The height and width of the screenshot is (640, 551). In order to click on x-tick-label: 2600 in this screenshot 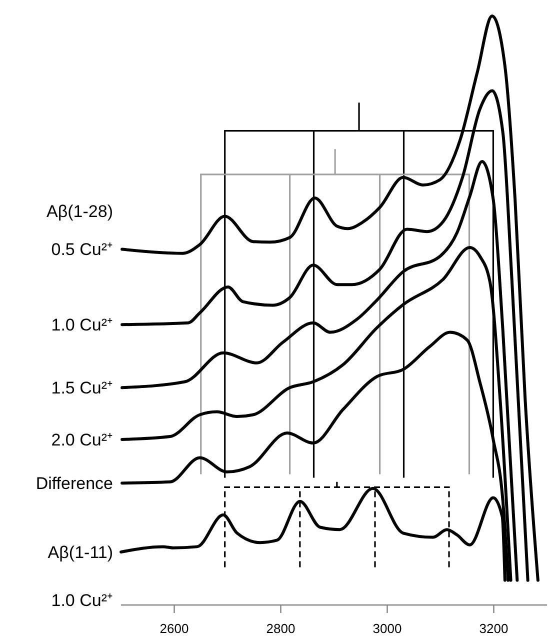, I will do `click(174, 628)`.